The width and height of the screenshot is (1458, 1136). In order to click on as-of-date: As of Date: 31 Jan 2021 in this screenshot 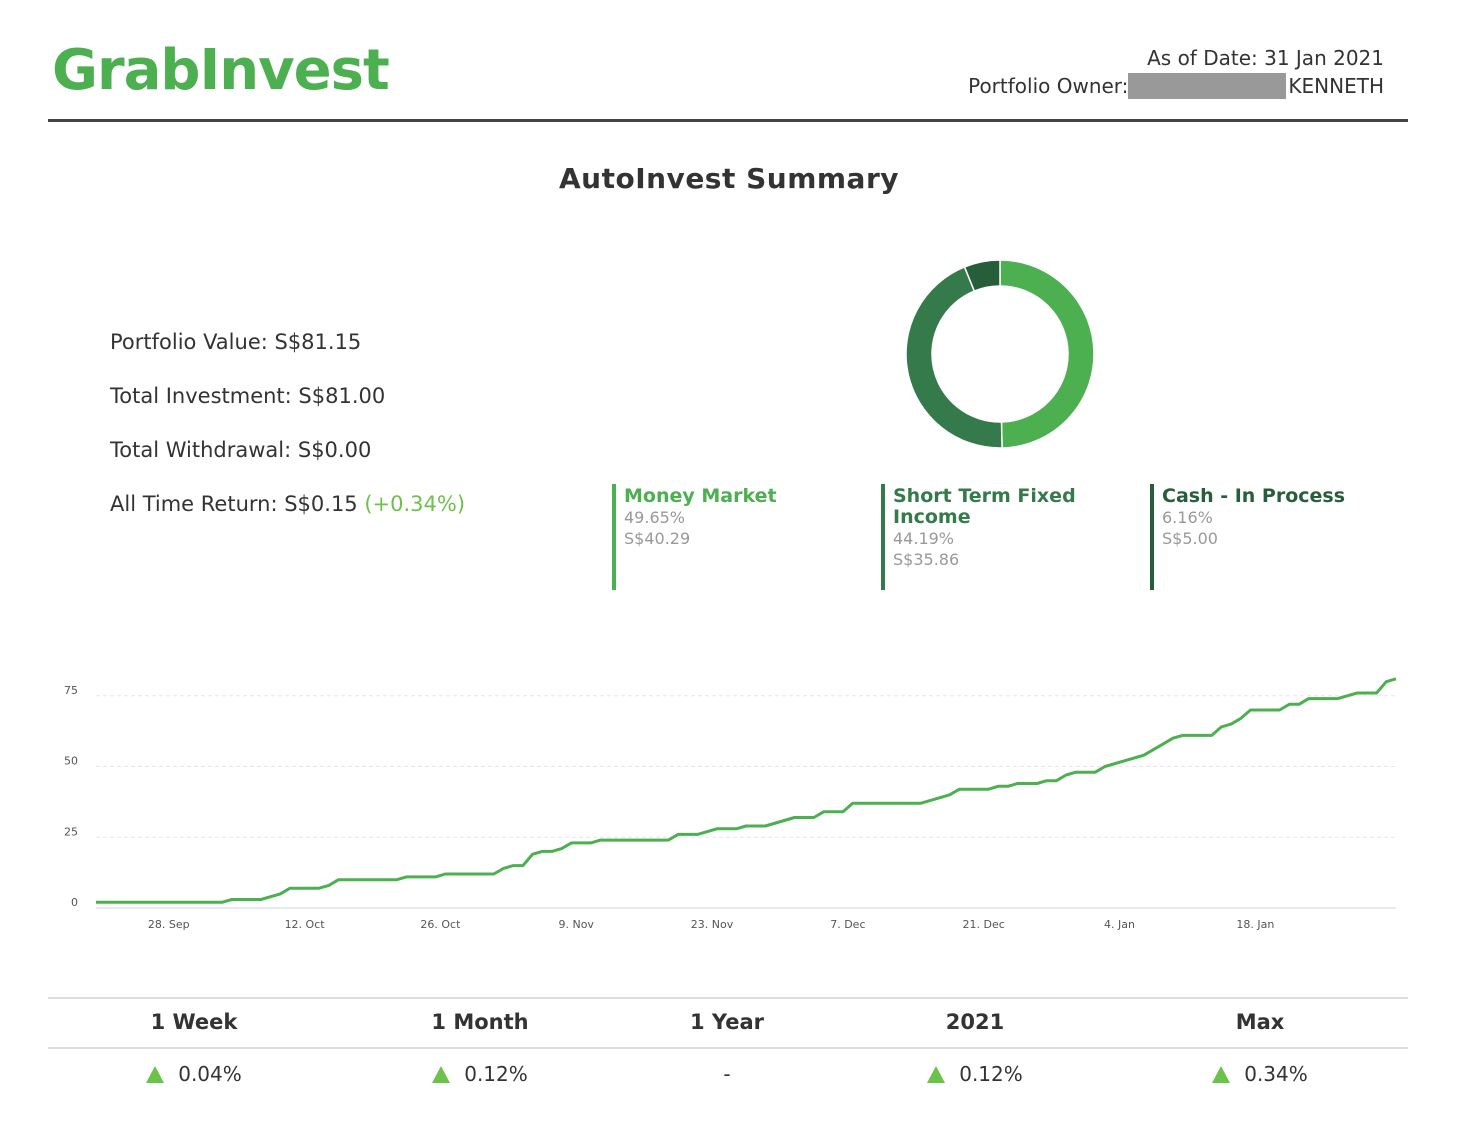, I will do `click(1265, 58)`.